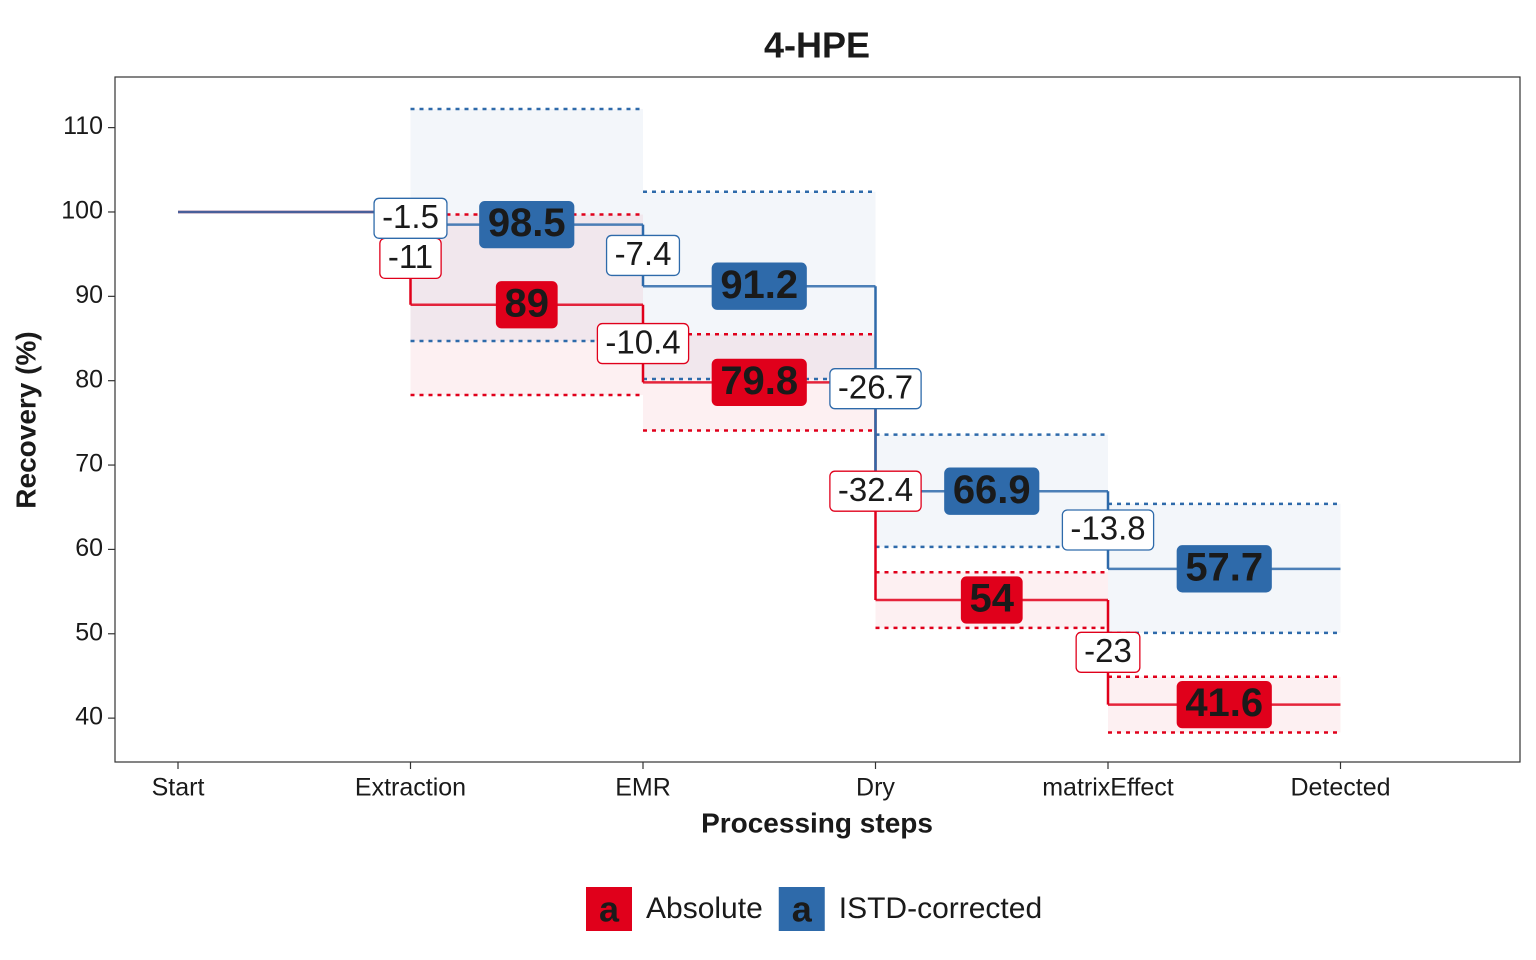 This screenshot has height=960, width=1536. Describe the element at coordinates (89, 717) in the screenshot. I see `y-tick-label: 40` at that location.